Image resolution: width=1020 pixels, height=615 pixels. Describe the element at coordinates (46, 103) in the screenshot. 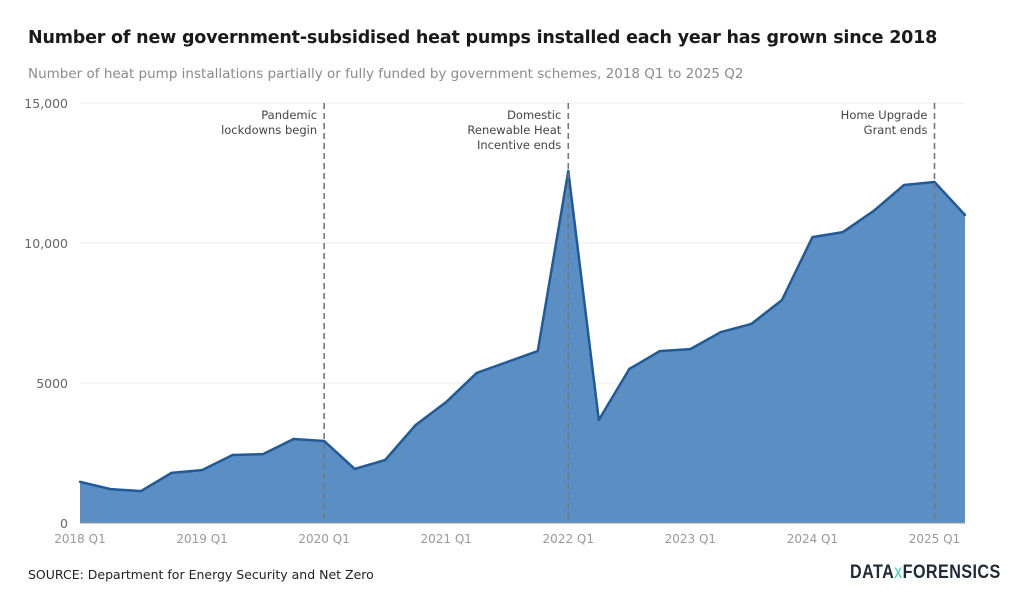

I see `y-tick-label: 15,000` at that location.